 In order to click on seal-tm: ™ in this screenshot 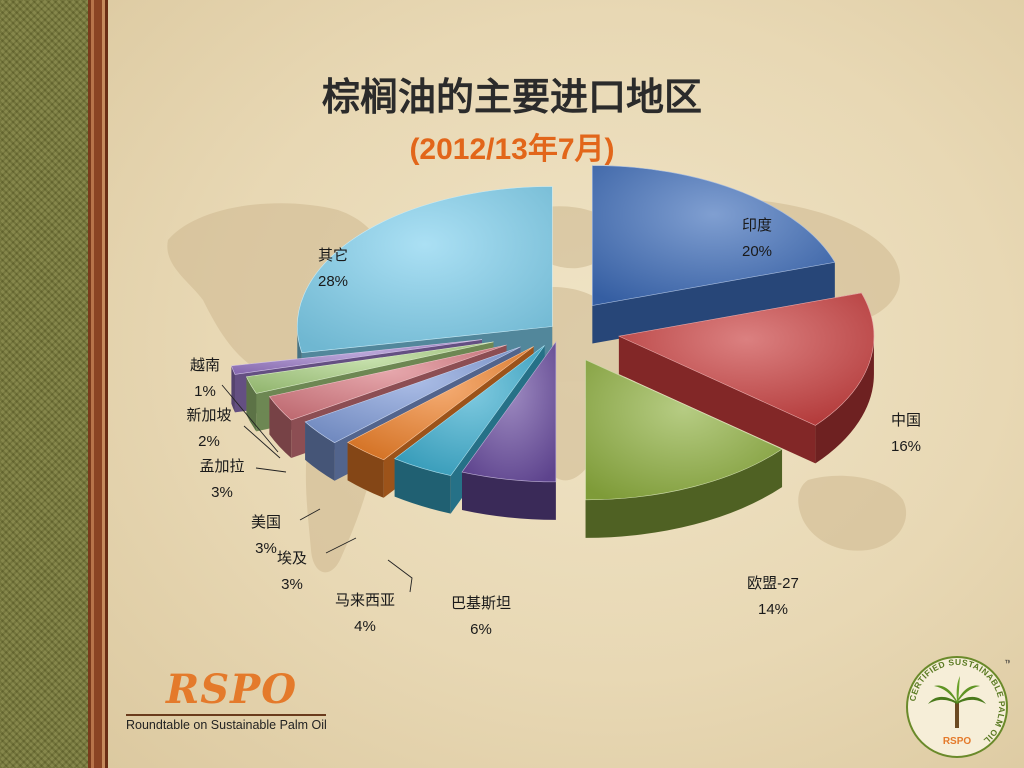, I will do `click(1007, 663)`.